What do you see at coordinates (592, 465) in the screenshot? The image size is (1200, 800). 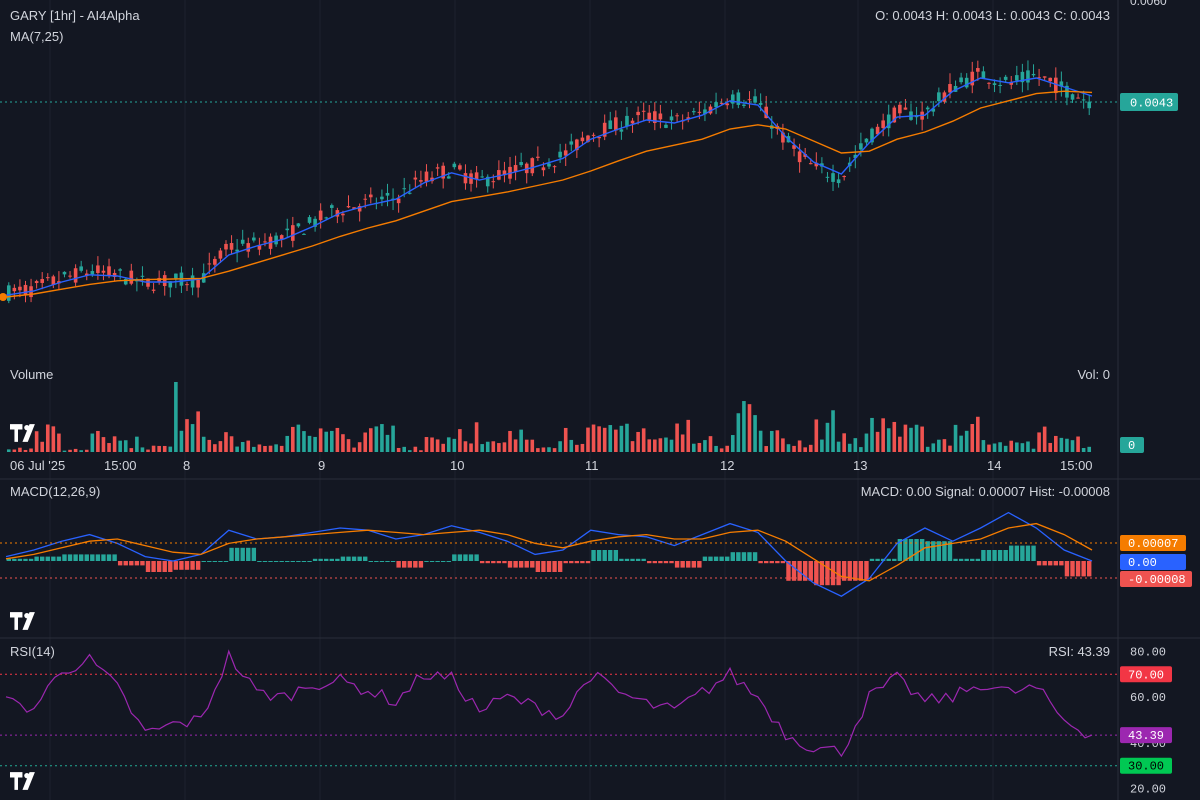 I see `x-tick-label: 11` at bounding box center [592, 465].